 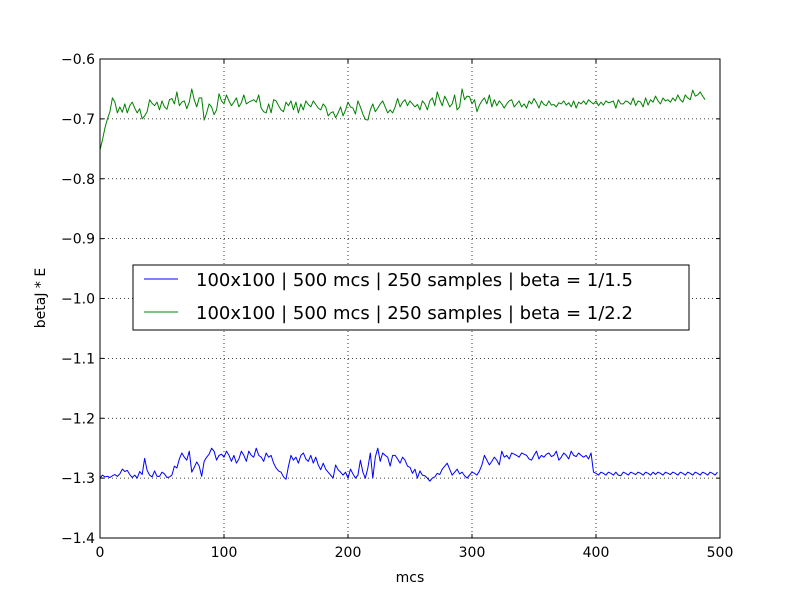 I want to click on x-tick-label: 200, so click(x=348, y=553).